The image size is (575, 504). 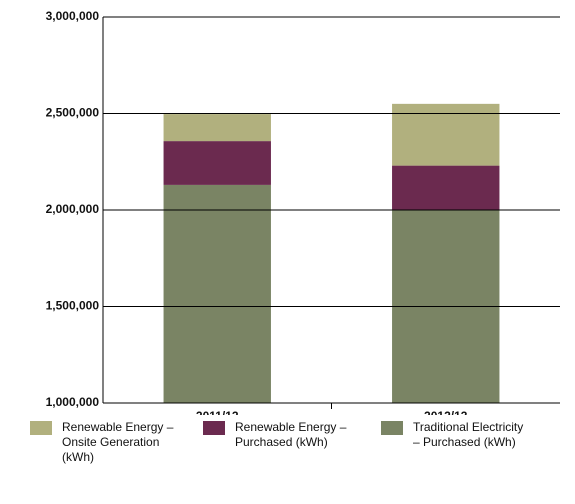 I want to click on y-tick-label: 3,000,000, so click(x=73, y=16).